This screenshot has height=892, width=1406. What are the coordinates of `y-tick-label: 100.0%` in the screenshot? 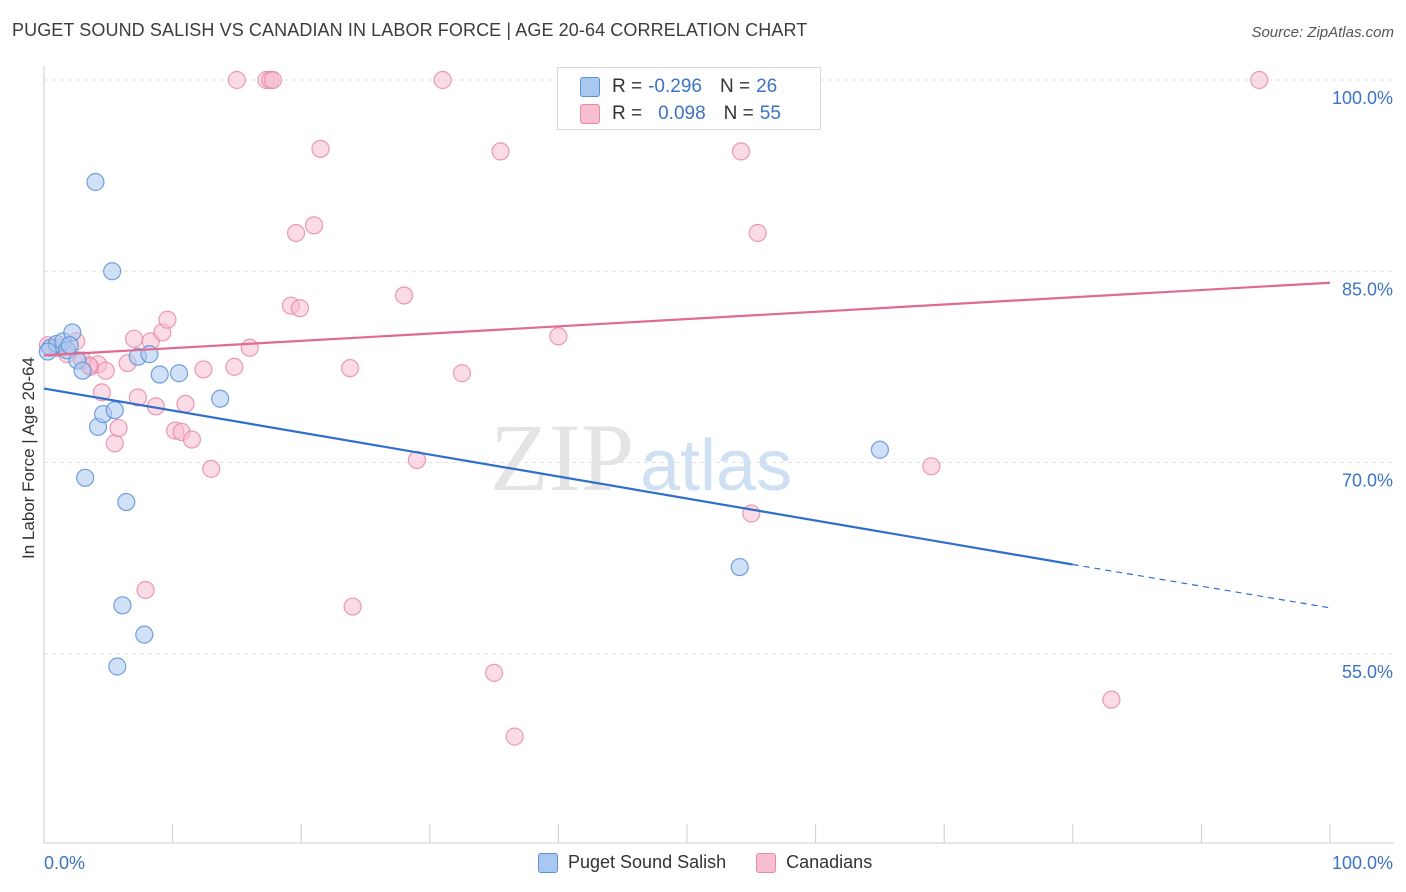 It's located at (1362, 98).